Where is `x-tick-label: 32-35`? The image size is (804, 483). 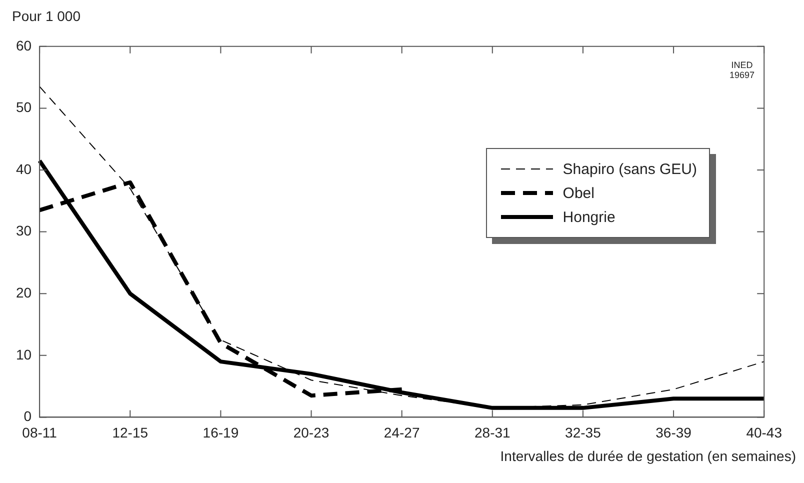
x-tick-label: 32-35 is located at coordinates (583, 432).